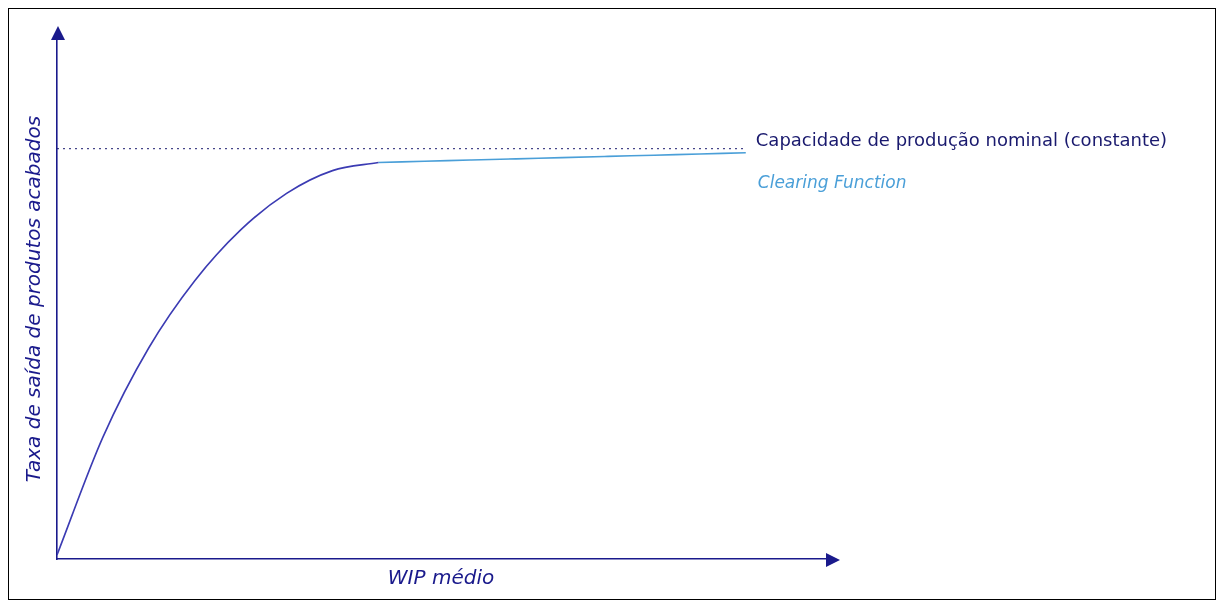 This screenshot has height=608, width=1224. Describe the element at coordinates (441, 577) in the screenshot. I see `x-axis-title: WIP médio` at that location.